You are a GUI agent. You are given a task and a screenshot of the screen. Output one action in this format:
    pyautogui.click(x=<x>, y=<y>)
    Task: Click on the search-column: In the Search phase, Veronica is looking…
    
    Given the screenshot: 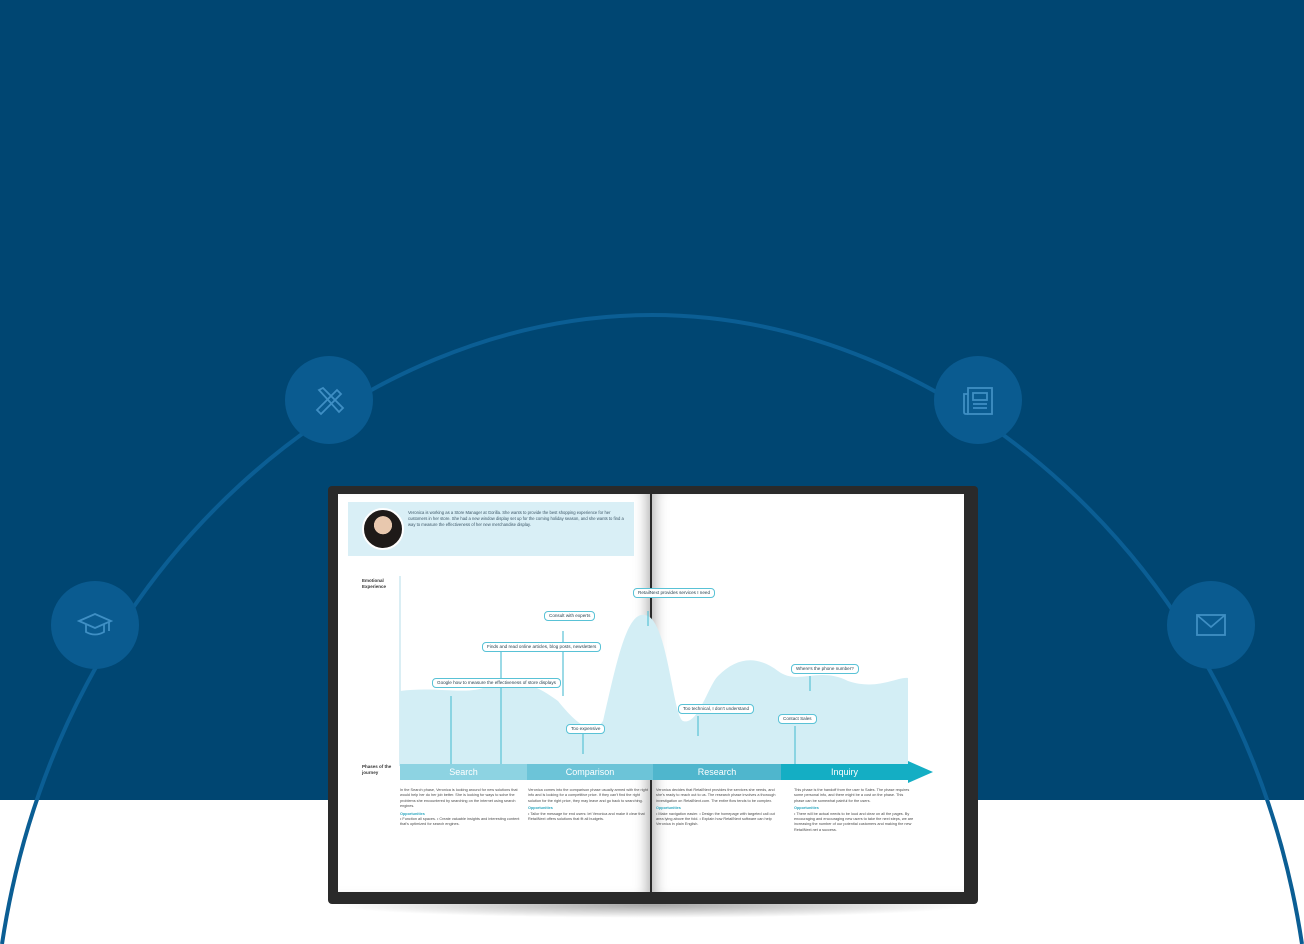 What is the action you would take?
    pyautogui.click(x=460, y=808)
    